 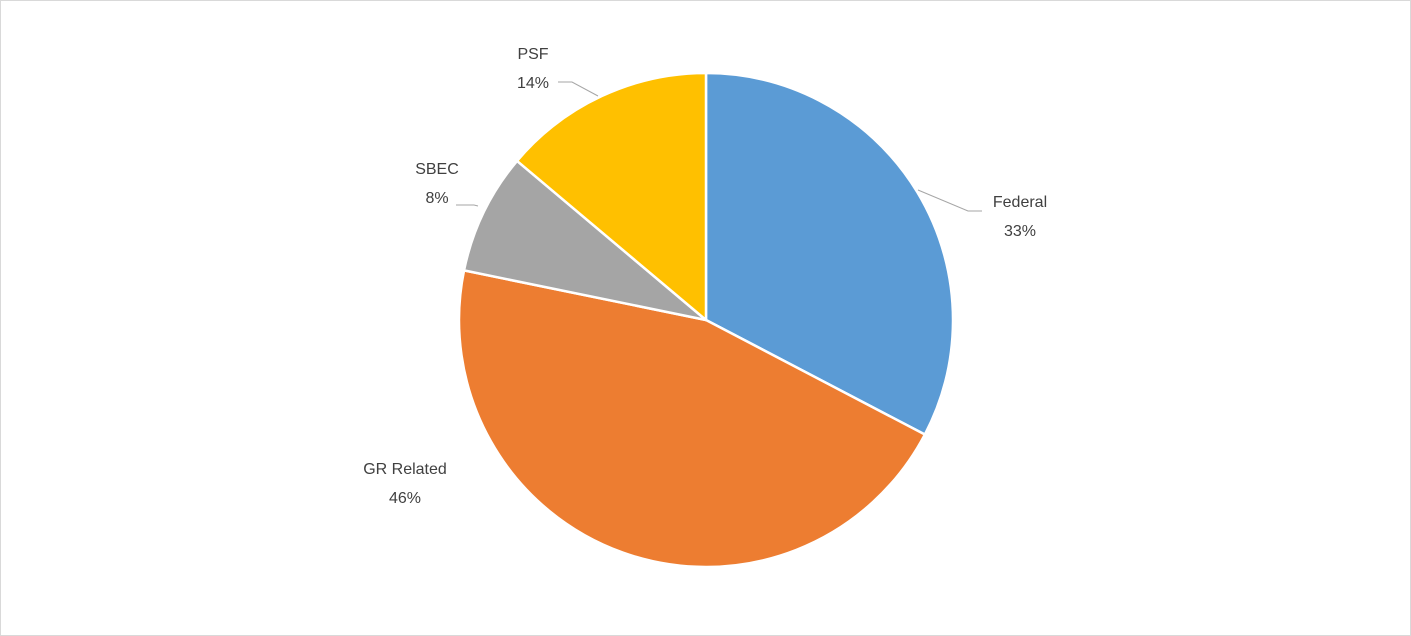 What do you see at coordinates (436, 198) in the screenshot?
I see `data-label-value: 8%` at bounding box center [436, 198].